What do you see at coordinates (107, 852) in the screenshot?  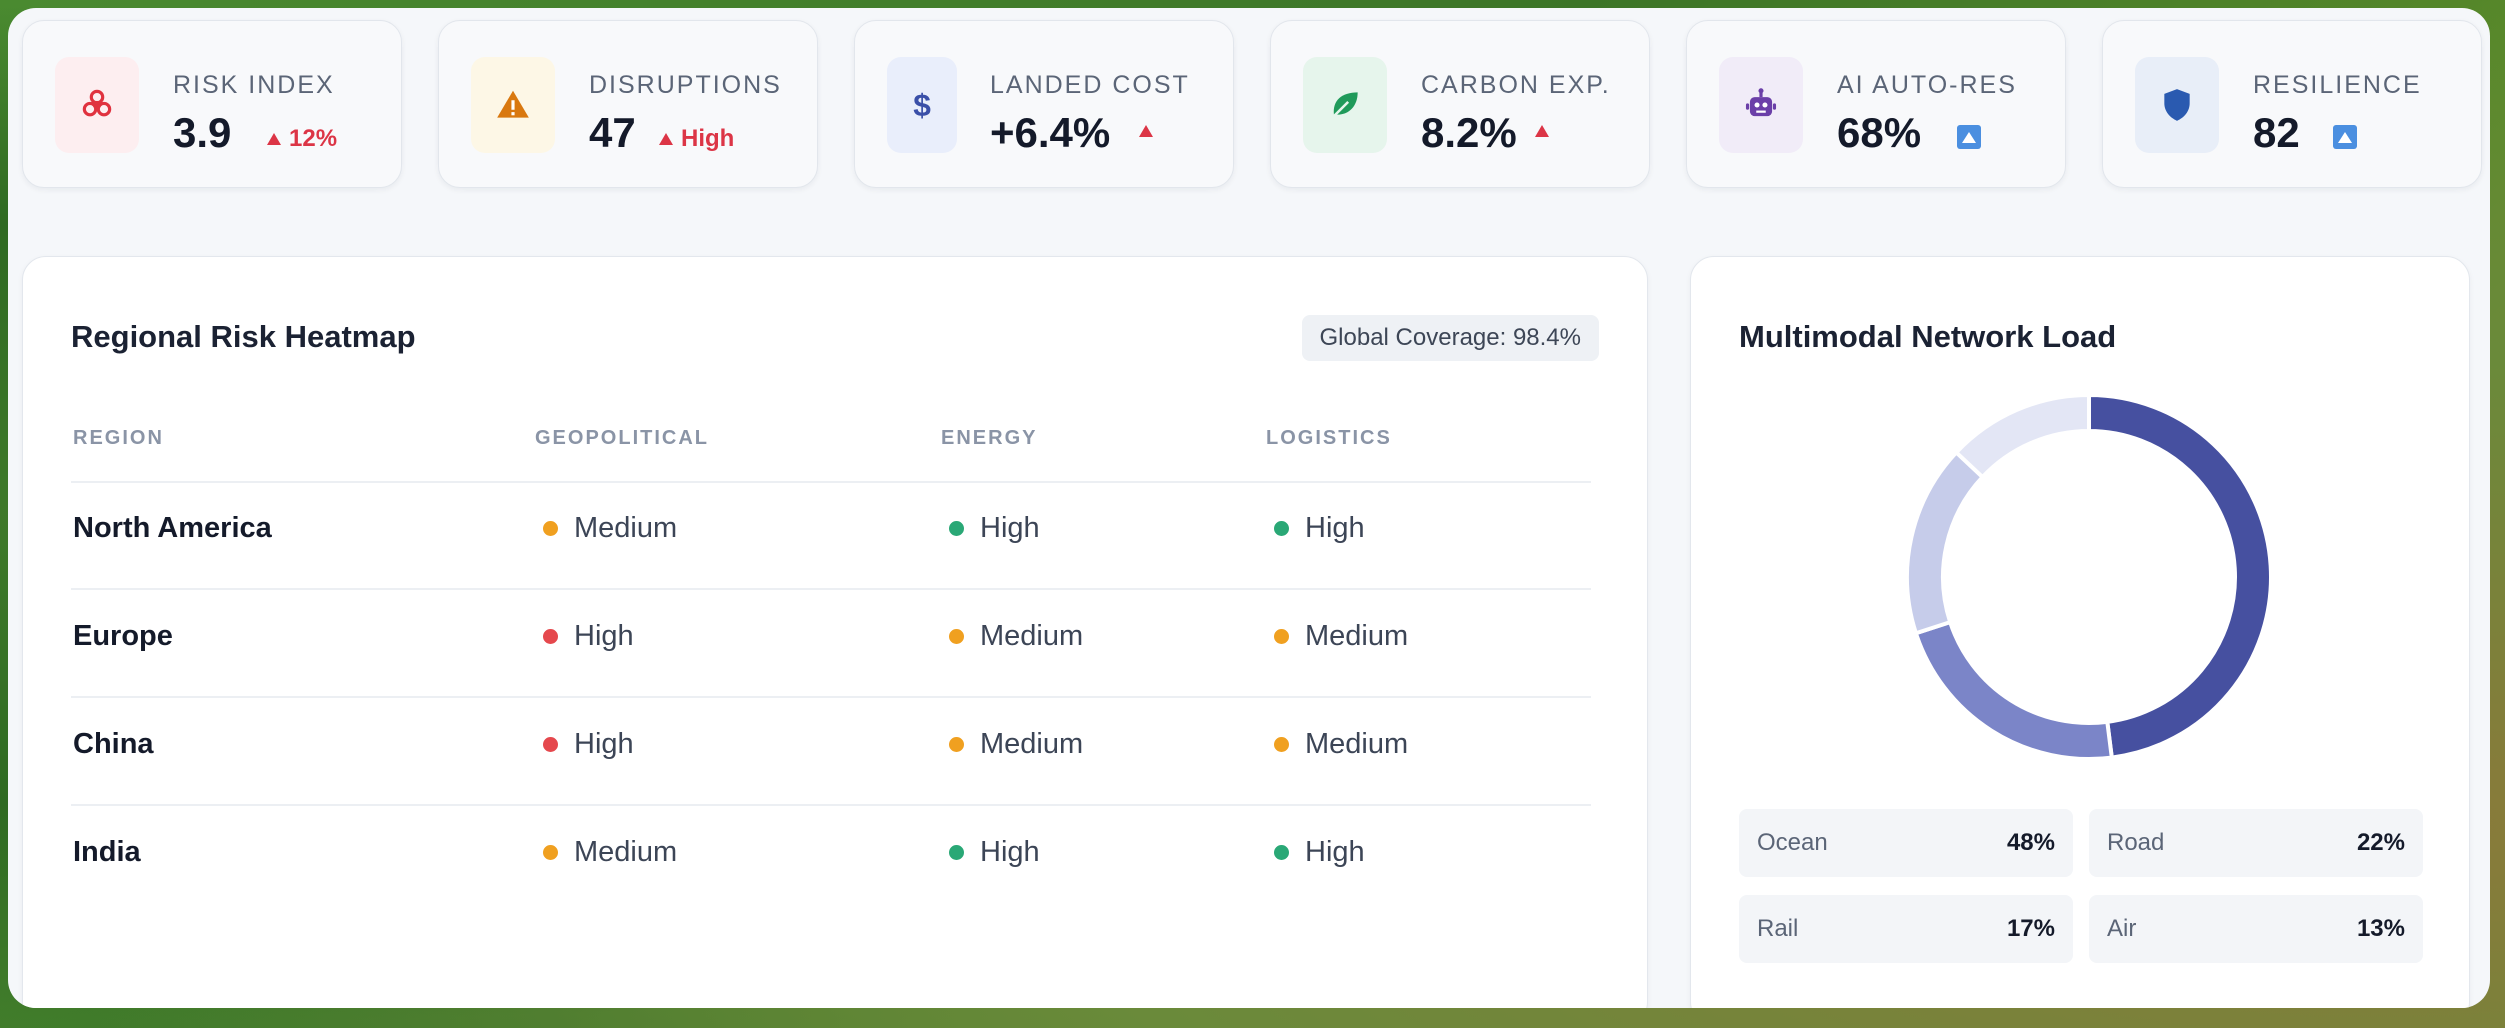 I see `region-name: India` at bounding box center [107, 852].